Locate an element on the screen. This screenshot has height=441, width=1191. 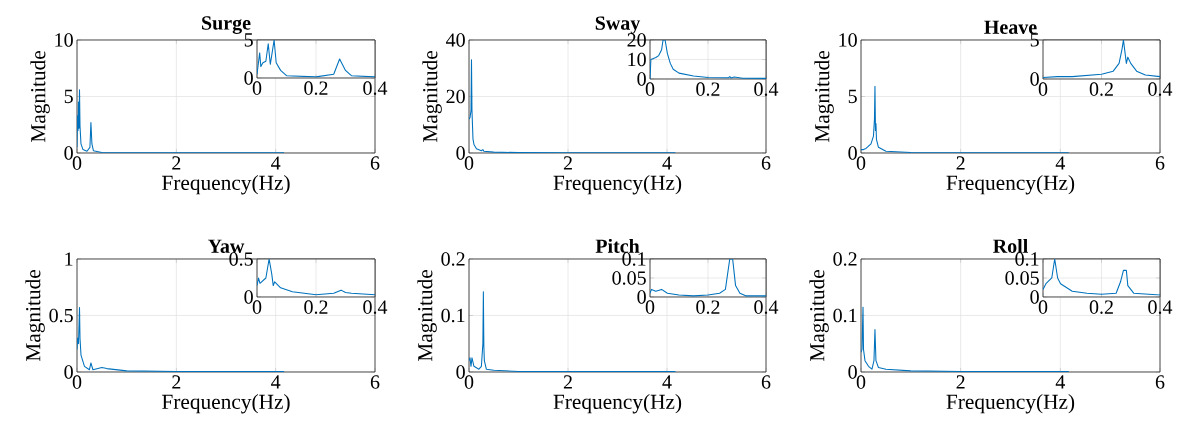
y-tick-label: 1 is located at coordinates (69, 259).